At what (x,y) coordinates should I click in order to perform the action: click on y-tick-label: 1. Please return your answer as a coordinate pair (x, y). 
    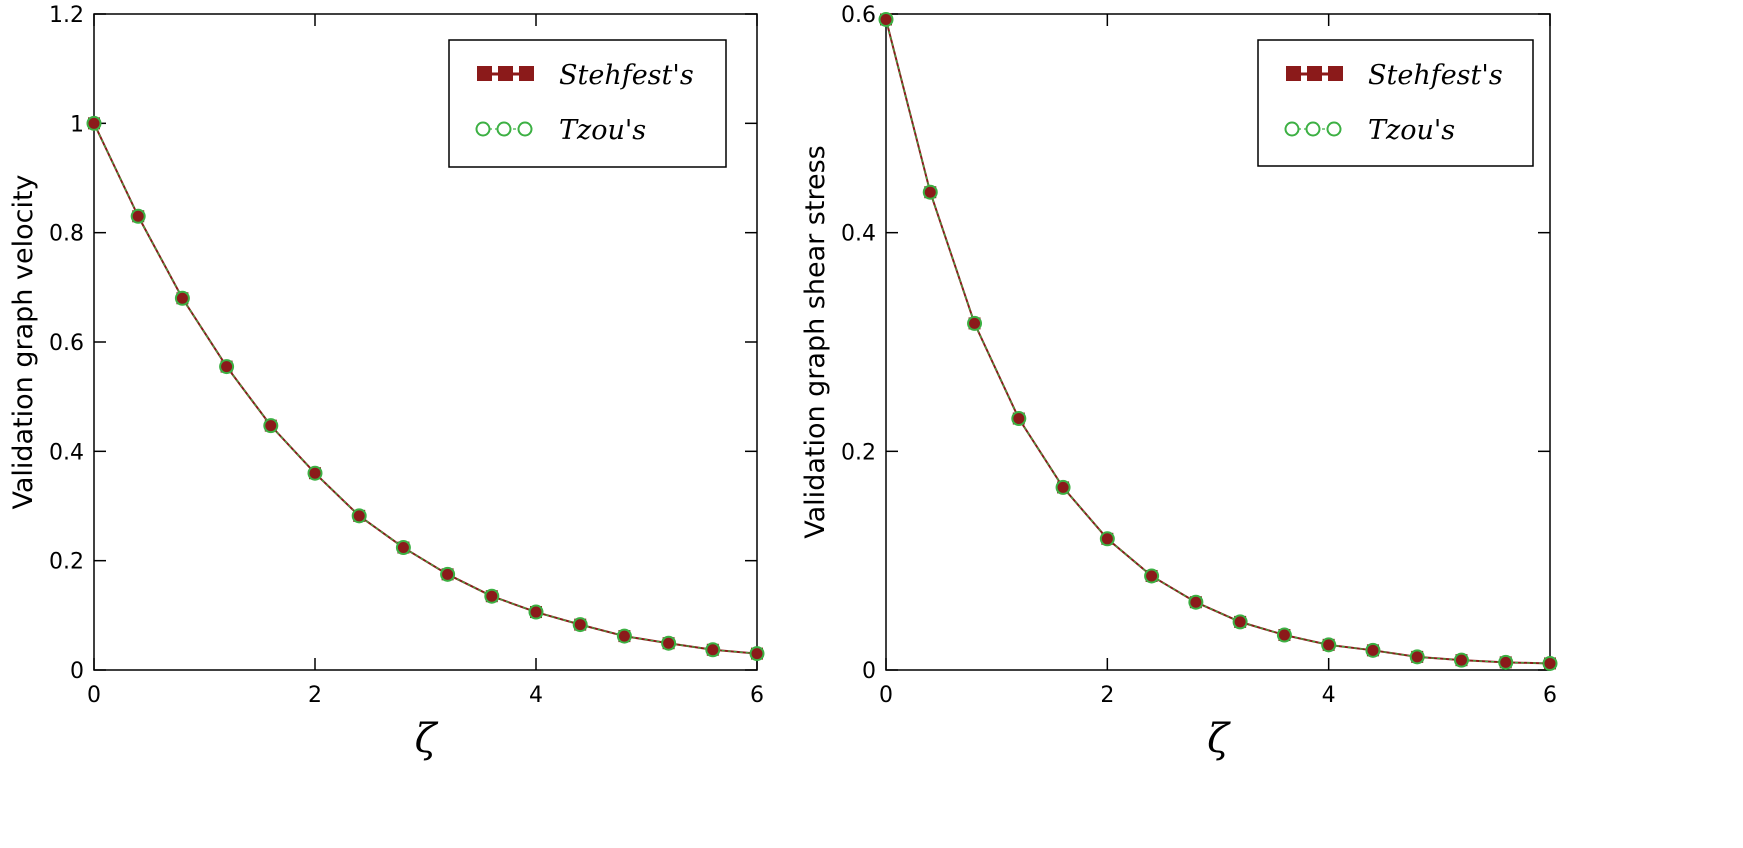
    Looking at the image, I should click on (77, 124).